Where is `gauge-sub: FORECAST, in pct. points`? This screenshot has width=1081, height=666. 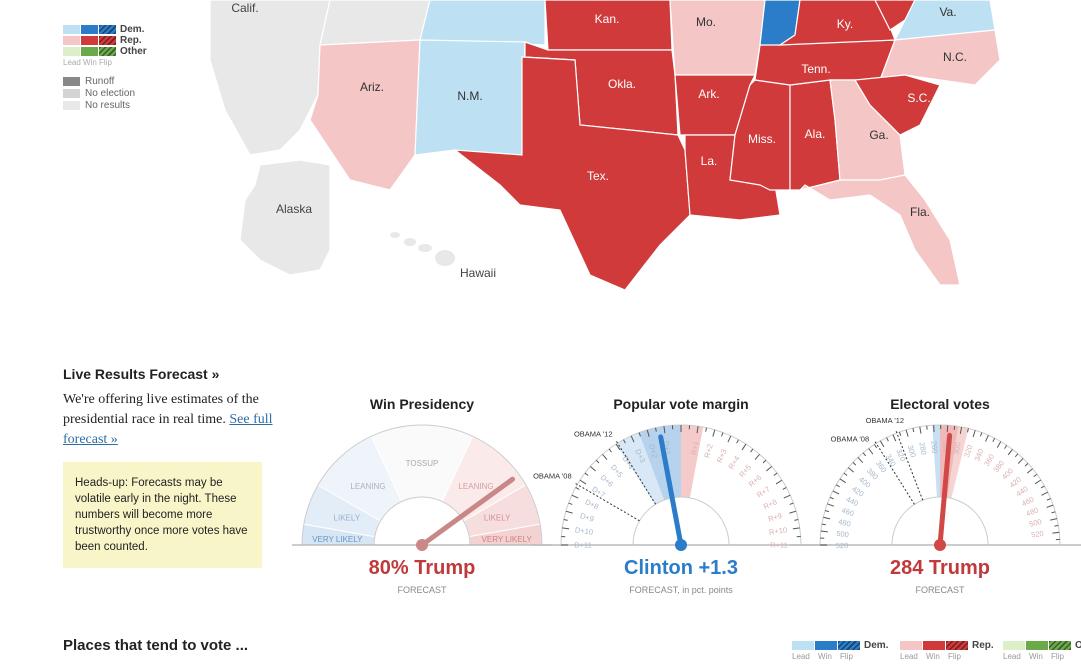 gauge-sub: FORECAST, in pct. points is located at coordinates (681, 590).